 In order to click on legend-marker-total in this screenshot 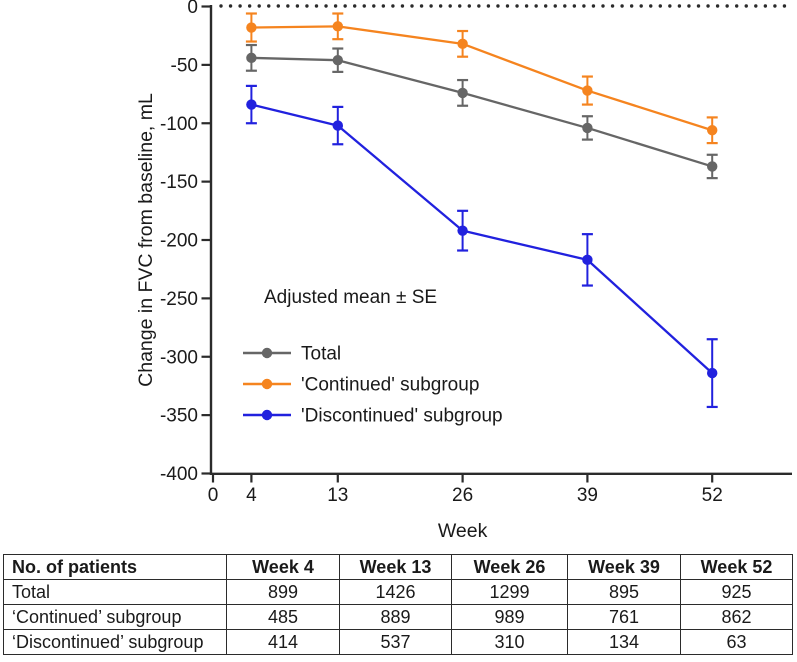, I will do `click(267, 353)`.